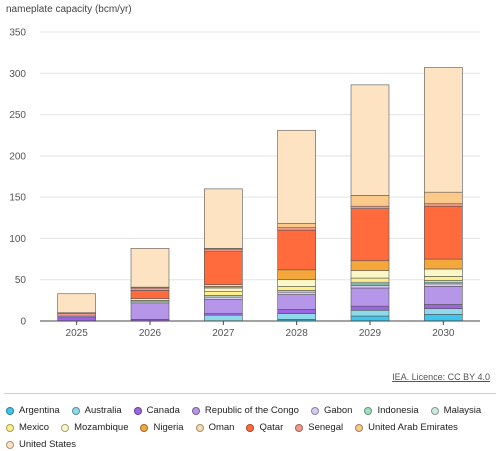 This screenshot has height=451, width=500. Describe the element at coordinates (441, 377) in the screenshot. I see `credit-link: IEA. Licence: CC BY 4.0` at that location.